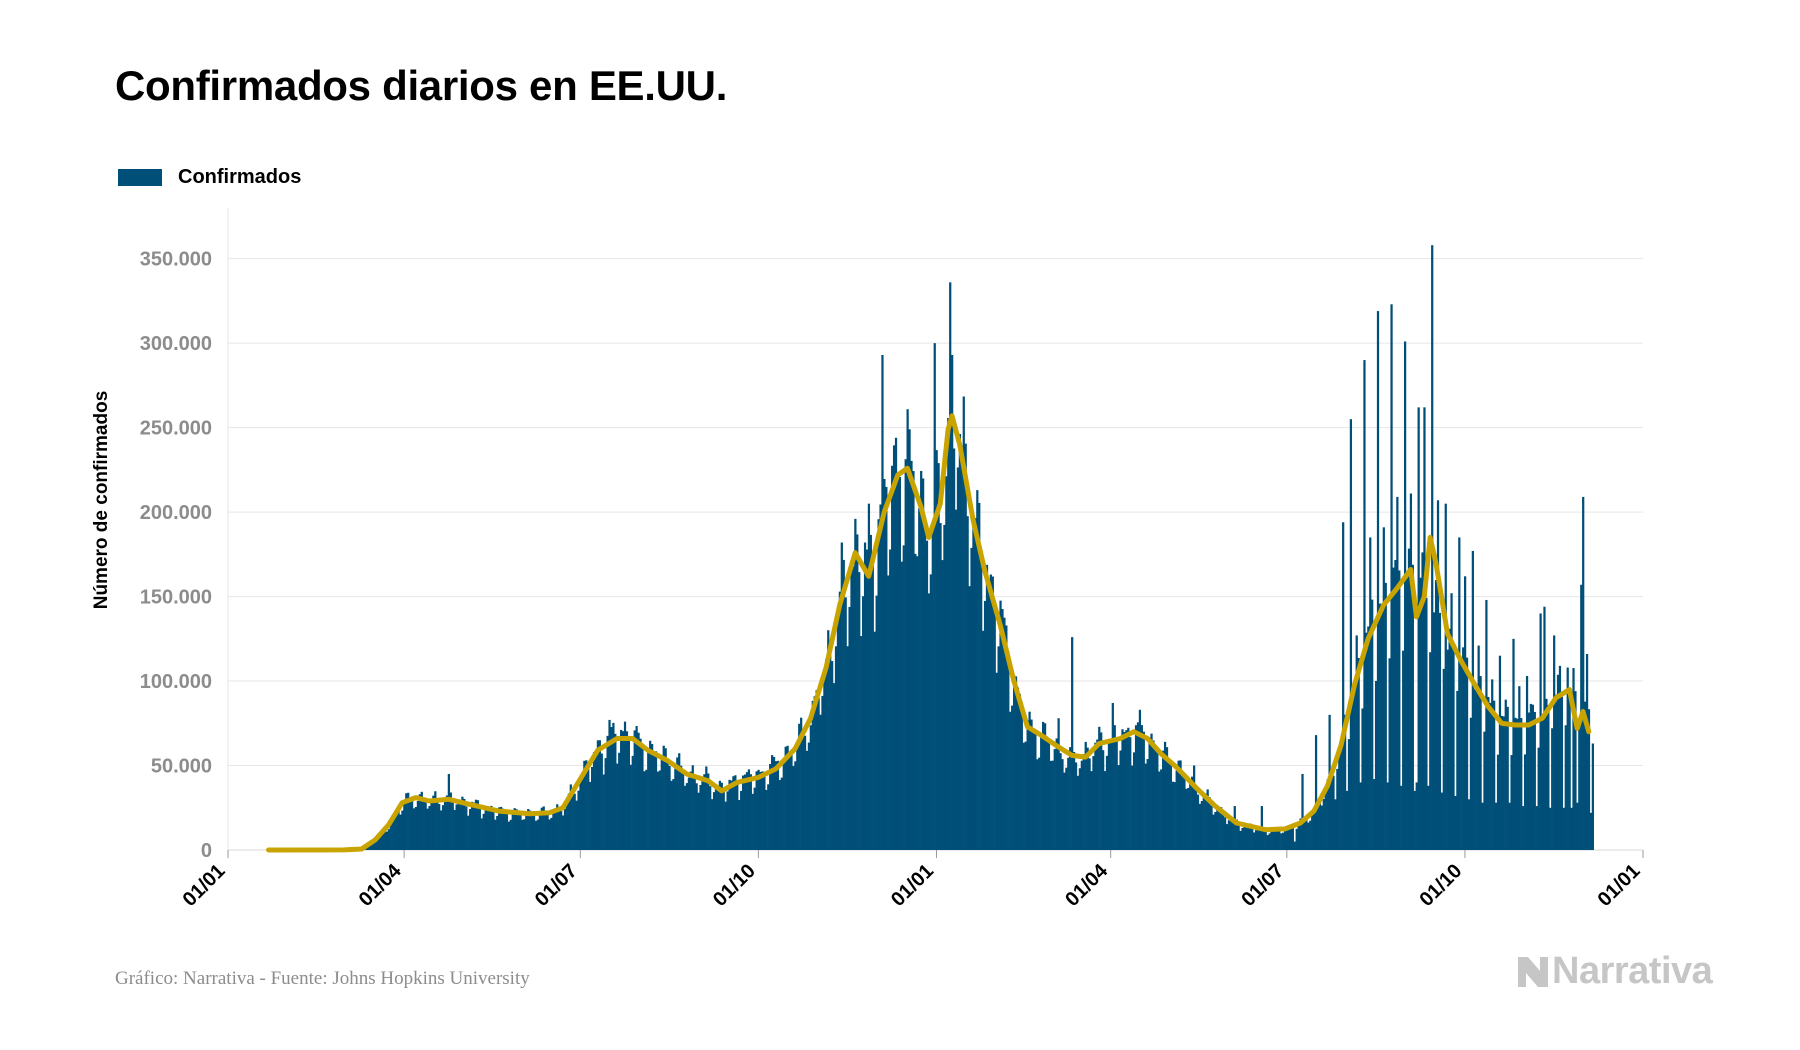 Image resolution: width=1800 pixels, height=1050 pixels. I want to click on x-tick-label: 01/01, so click(1619, 885).